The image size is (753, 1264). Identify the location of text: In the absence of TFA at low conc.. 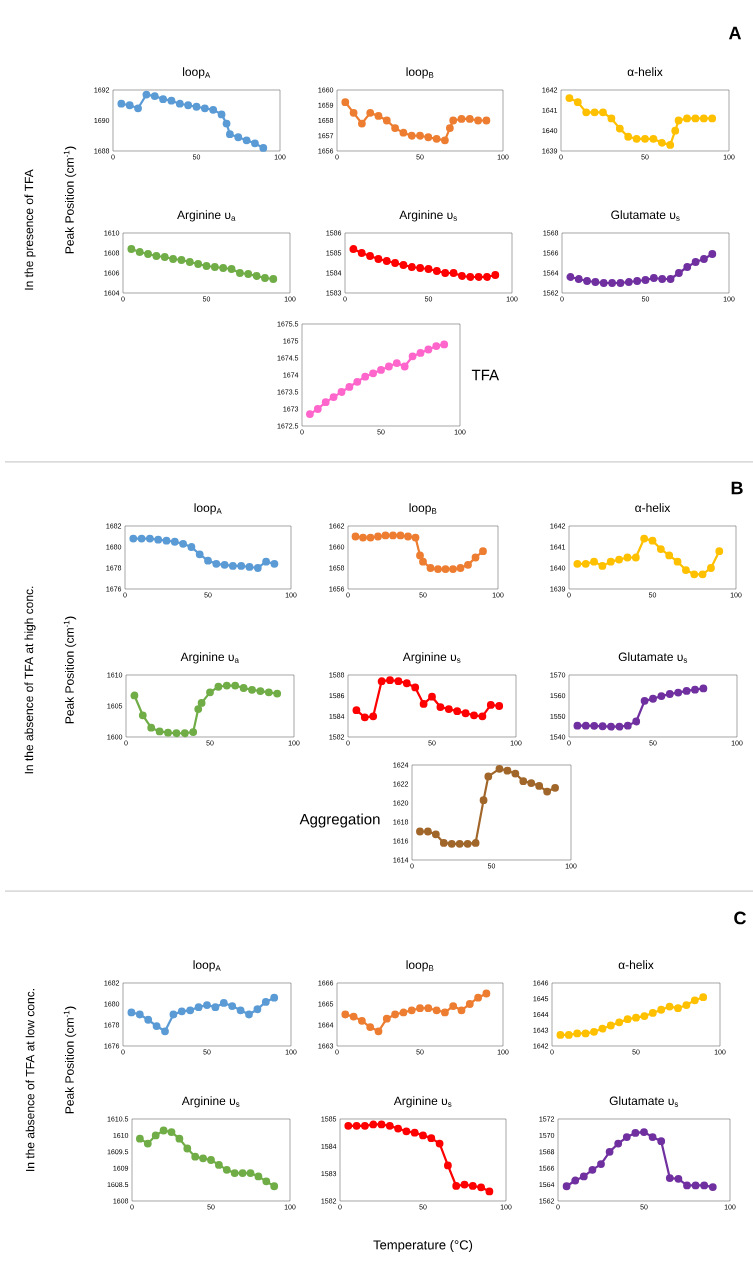
(30, 1080).